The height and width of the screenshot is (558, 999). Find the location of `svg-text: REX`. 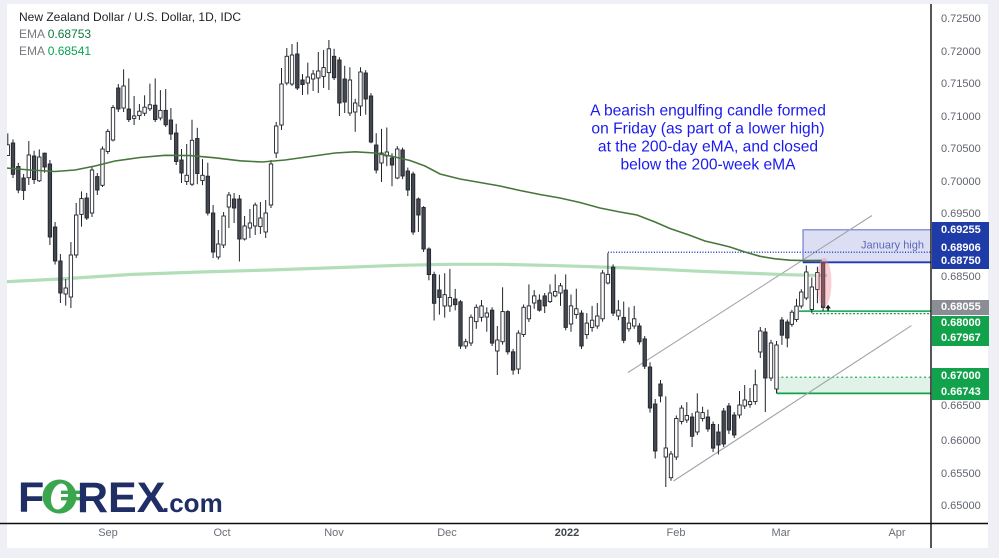

svg-text: REX is located at coordinates (121, 498).